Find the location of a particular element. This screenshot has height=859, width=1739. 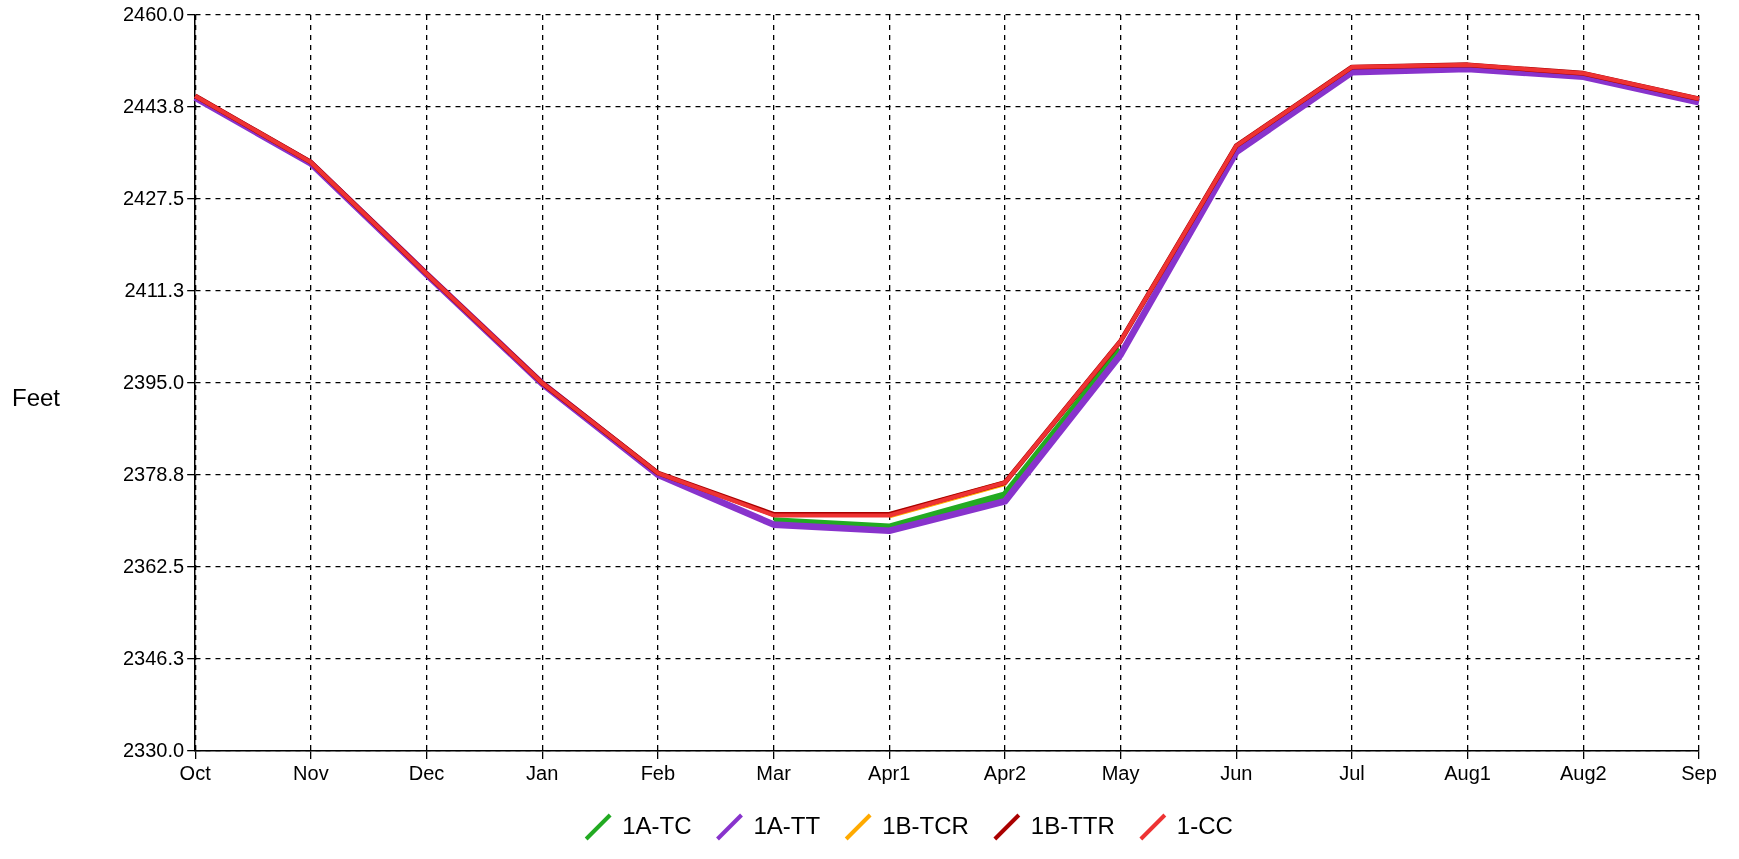

y-tick-label: 2443.8 is located at coordinates (154, 105).